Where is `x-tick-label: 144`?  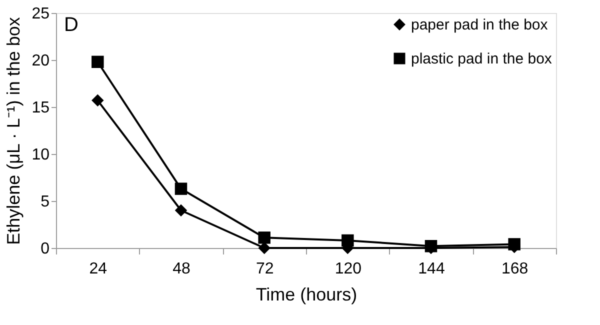
x-tick-label: 144 is located at coordinates (431, 269).